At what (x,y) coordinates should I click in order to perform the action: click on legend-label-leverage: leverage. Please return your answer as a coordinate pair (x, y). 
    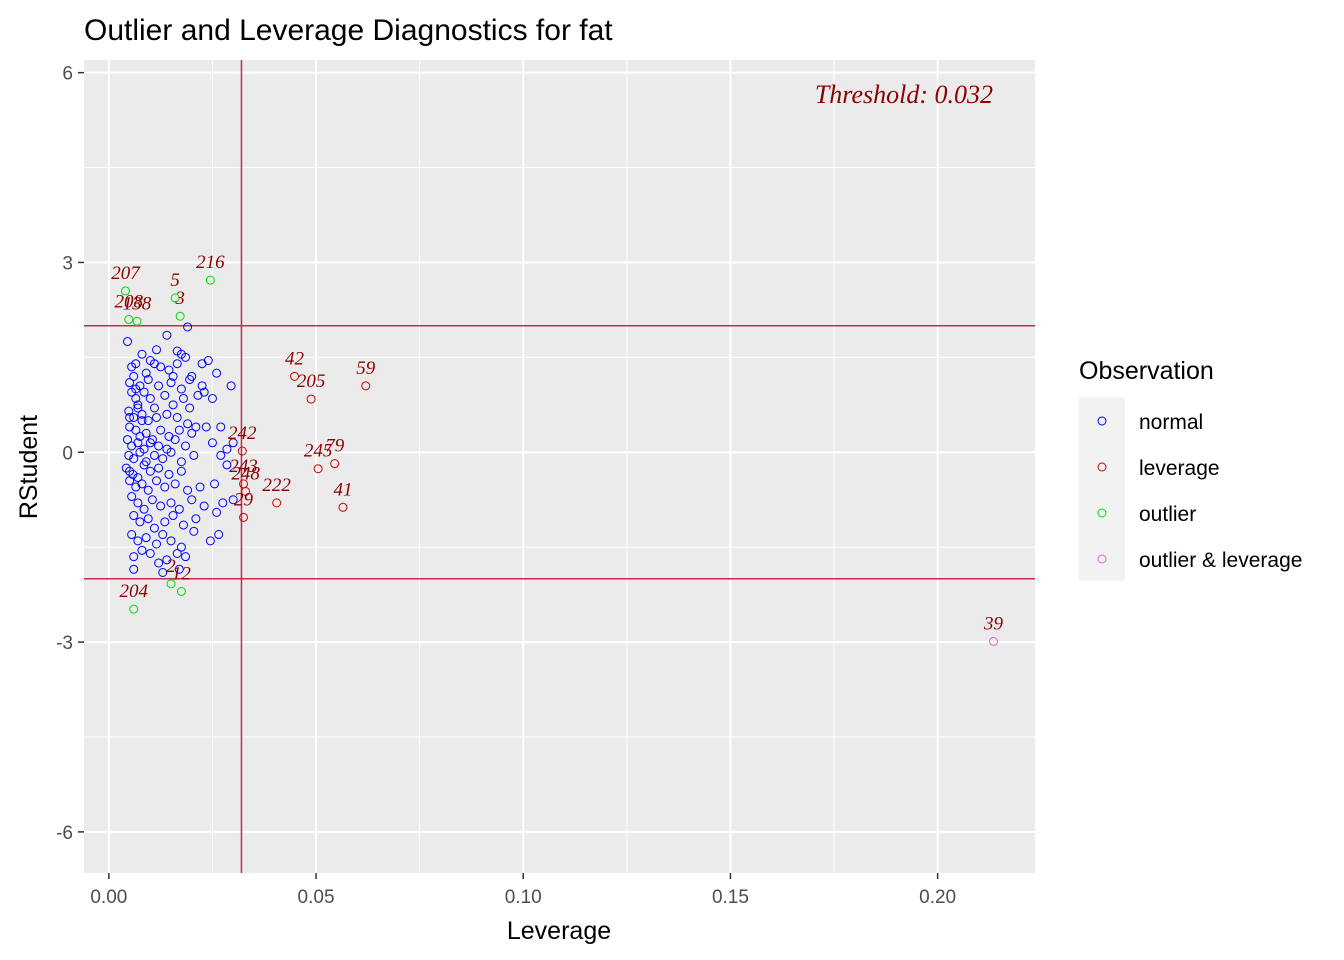
    Looking at the image, I should click on (1179, 468).